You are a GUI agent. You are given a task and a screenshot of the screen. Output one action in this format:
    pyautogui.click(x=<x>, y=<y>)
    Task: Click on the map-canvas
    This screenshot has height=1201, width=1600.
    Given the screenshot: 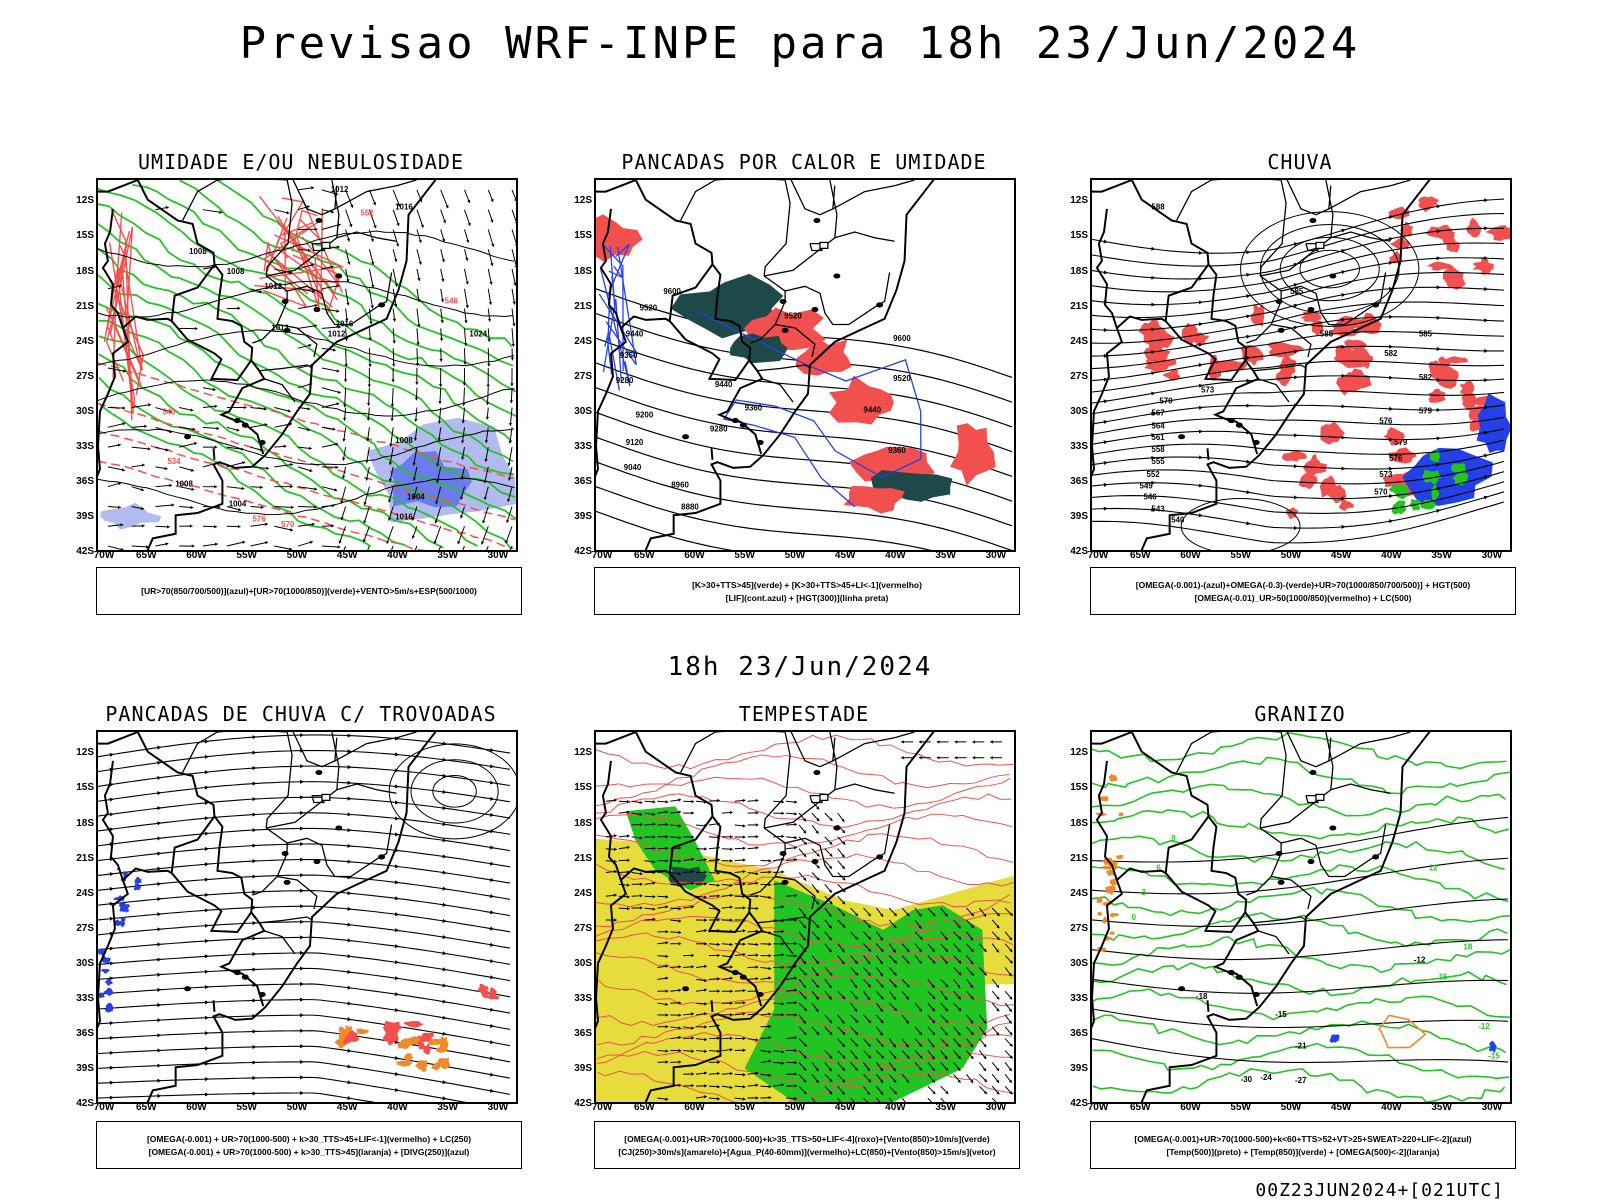 What is the action you would take?
    pyautogui.click(x=307, y=917)
    